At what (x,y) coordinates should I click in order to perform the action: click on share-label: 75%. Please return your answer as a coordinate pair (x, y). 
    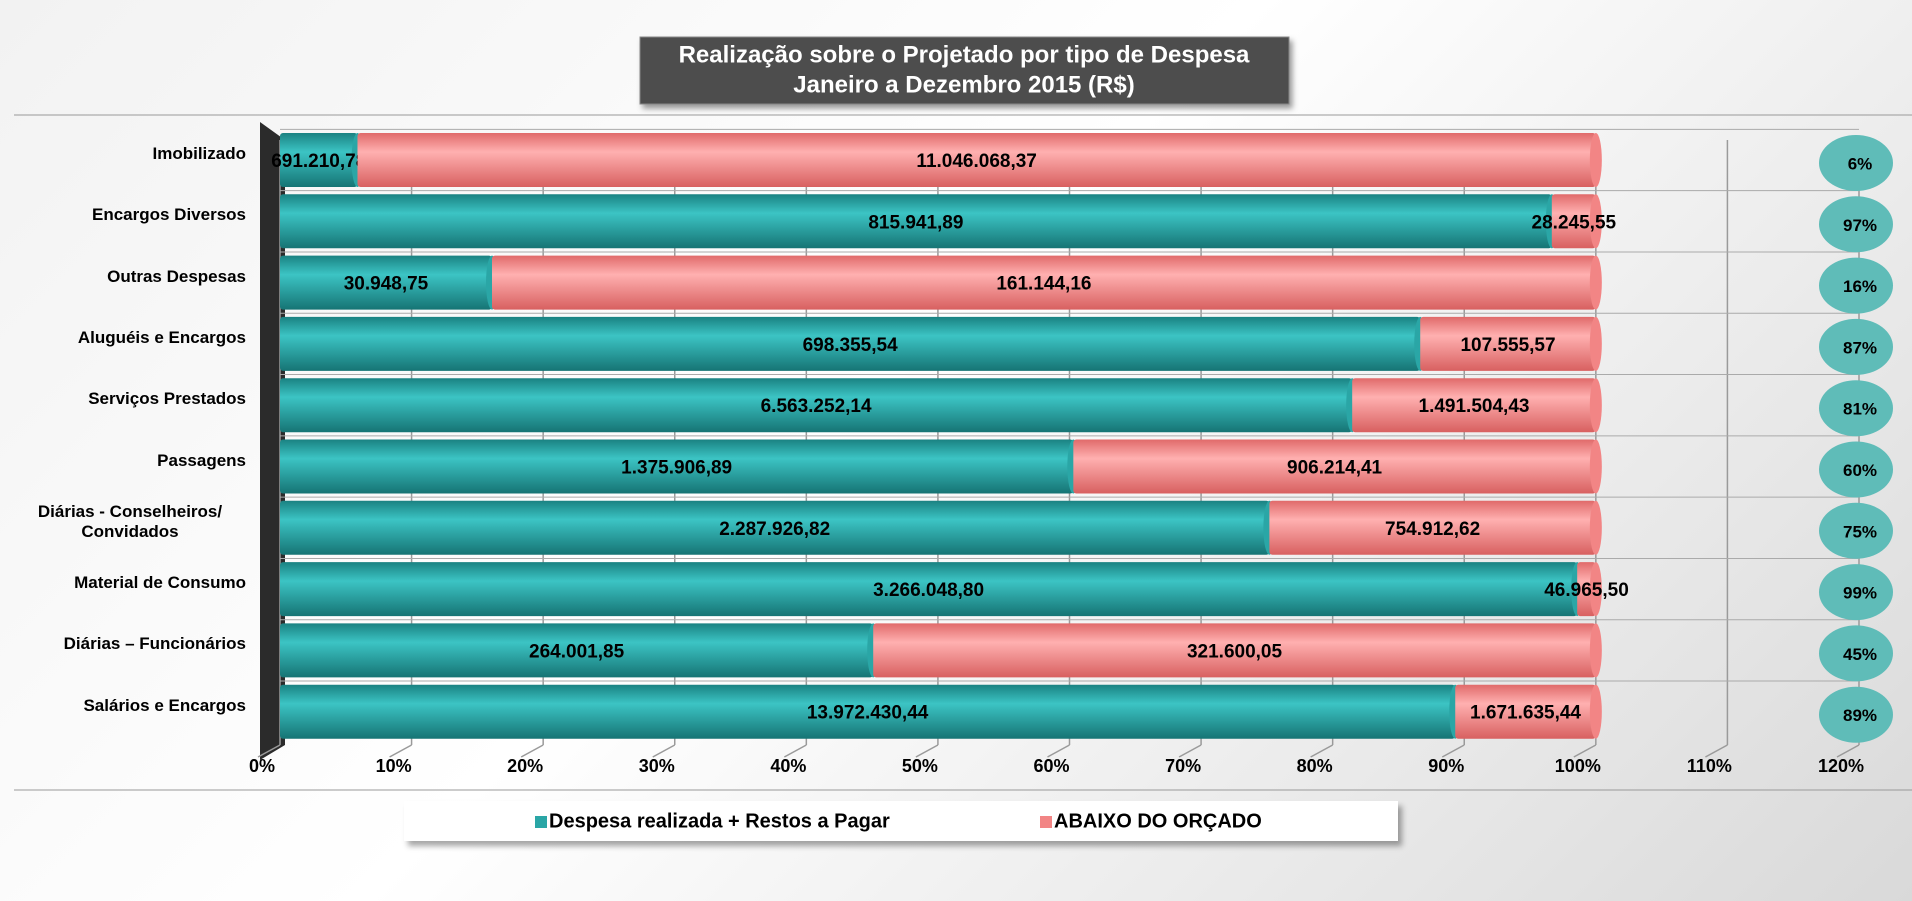
    Looking at the image, I should click on (1860, 531).